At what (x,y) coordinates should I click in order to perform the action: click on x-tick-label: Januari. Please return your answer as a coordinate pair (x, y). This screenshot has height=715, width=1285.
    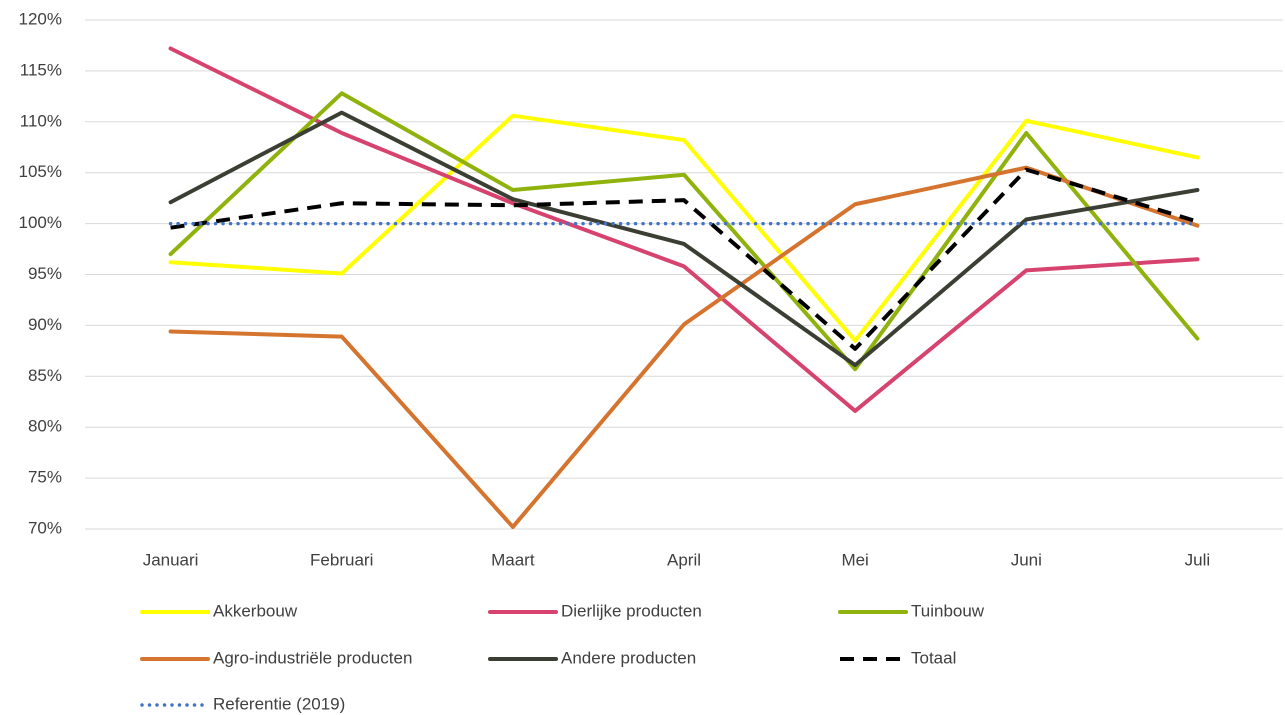
    Looking at the image, I should click on (171, 559).